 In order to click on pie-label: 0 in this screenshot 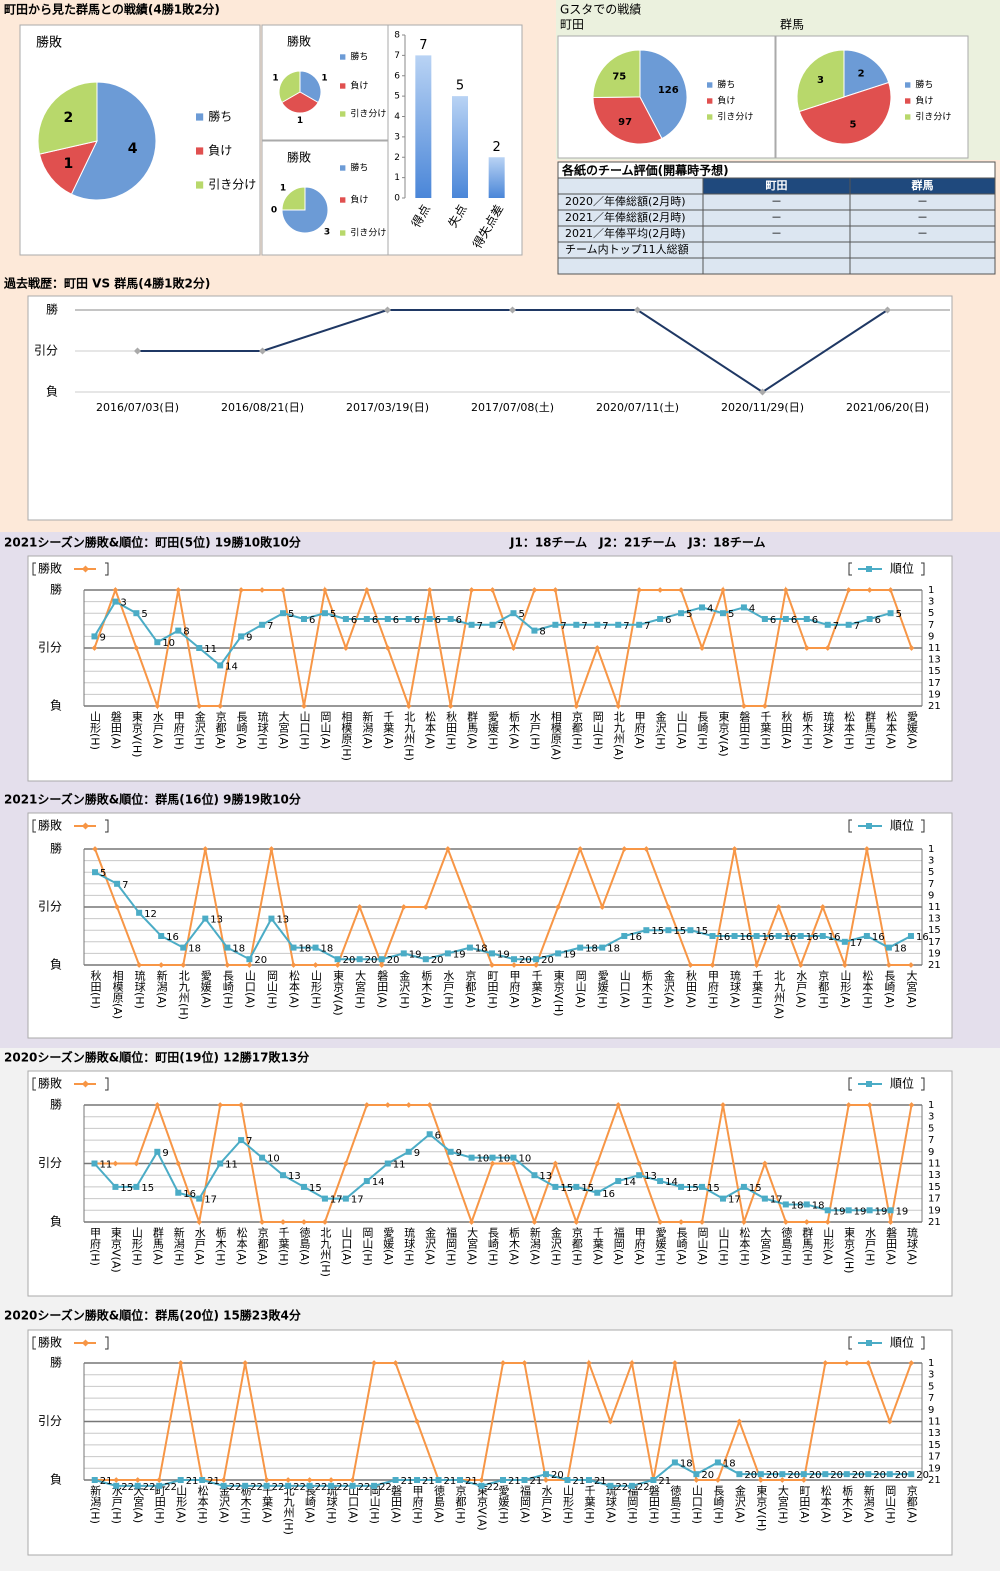, I will do `click(274, 211)`.